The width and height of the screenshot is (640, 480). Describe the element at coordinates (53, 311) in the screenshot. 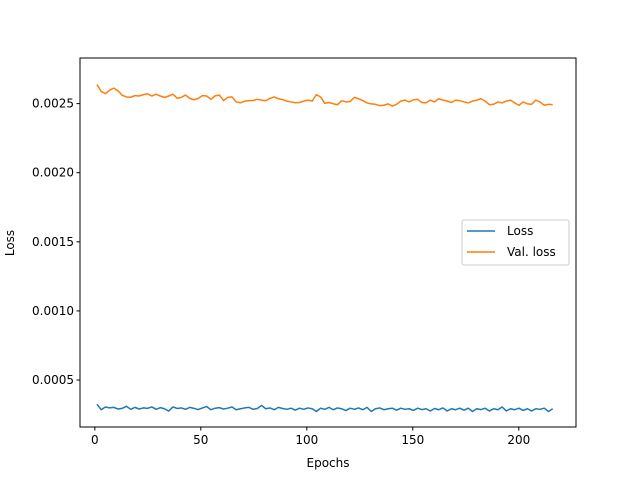

I see `y-tick-label: 0.0010` at that location.